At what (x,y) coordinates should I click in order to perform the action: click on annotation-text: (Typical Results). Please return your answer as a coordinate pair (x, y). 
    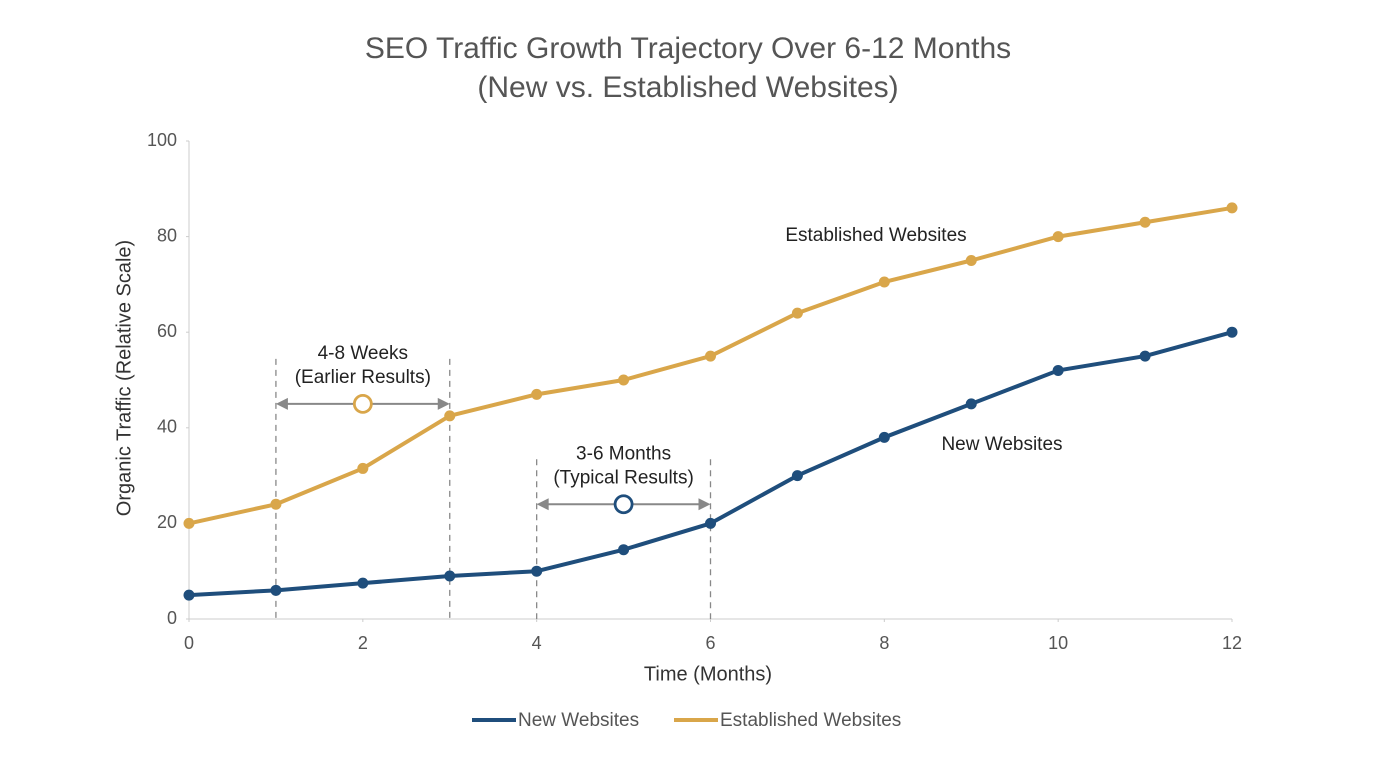
    Looking at the image, I should click on (623, 477).